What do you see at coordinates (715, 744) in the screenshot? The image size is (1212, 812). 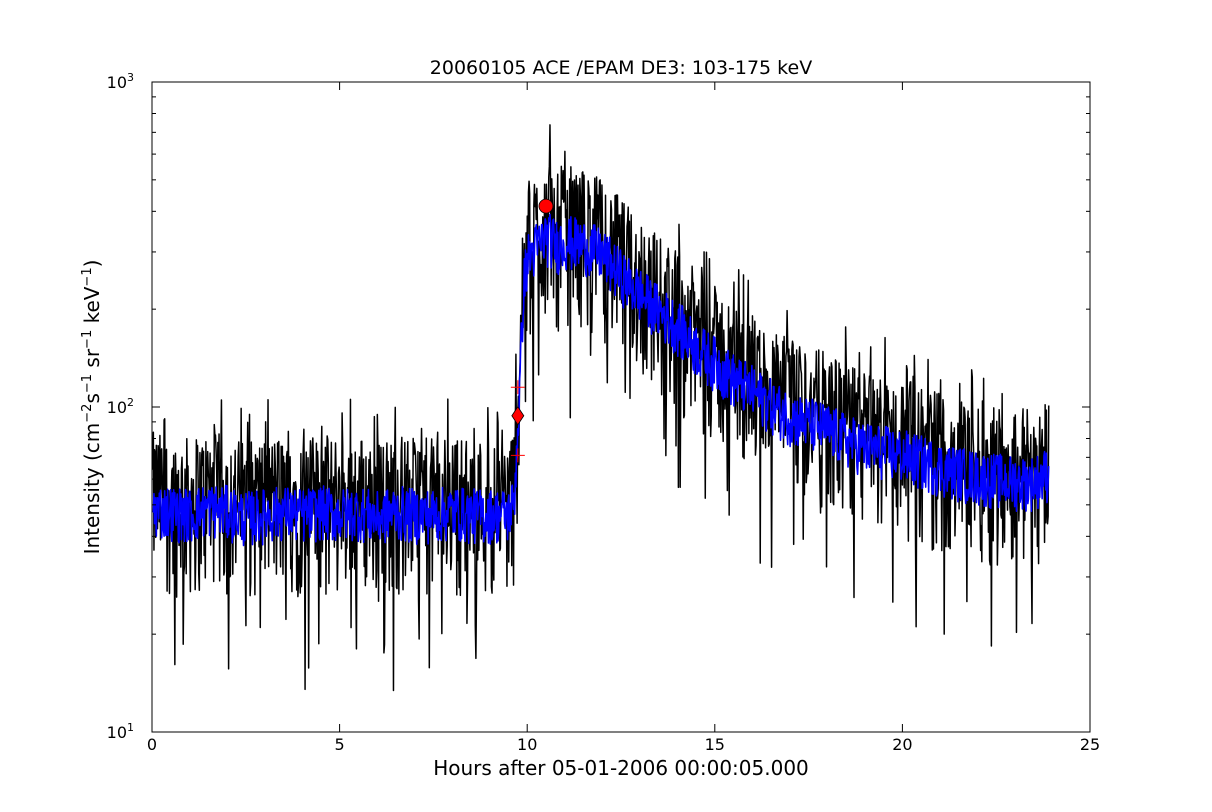 I see `x-tick-label-3: 15` at bounding box center [715, 744].